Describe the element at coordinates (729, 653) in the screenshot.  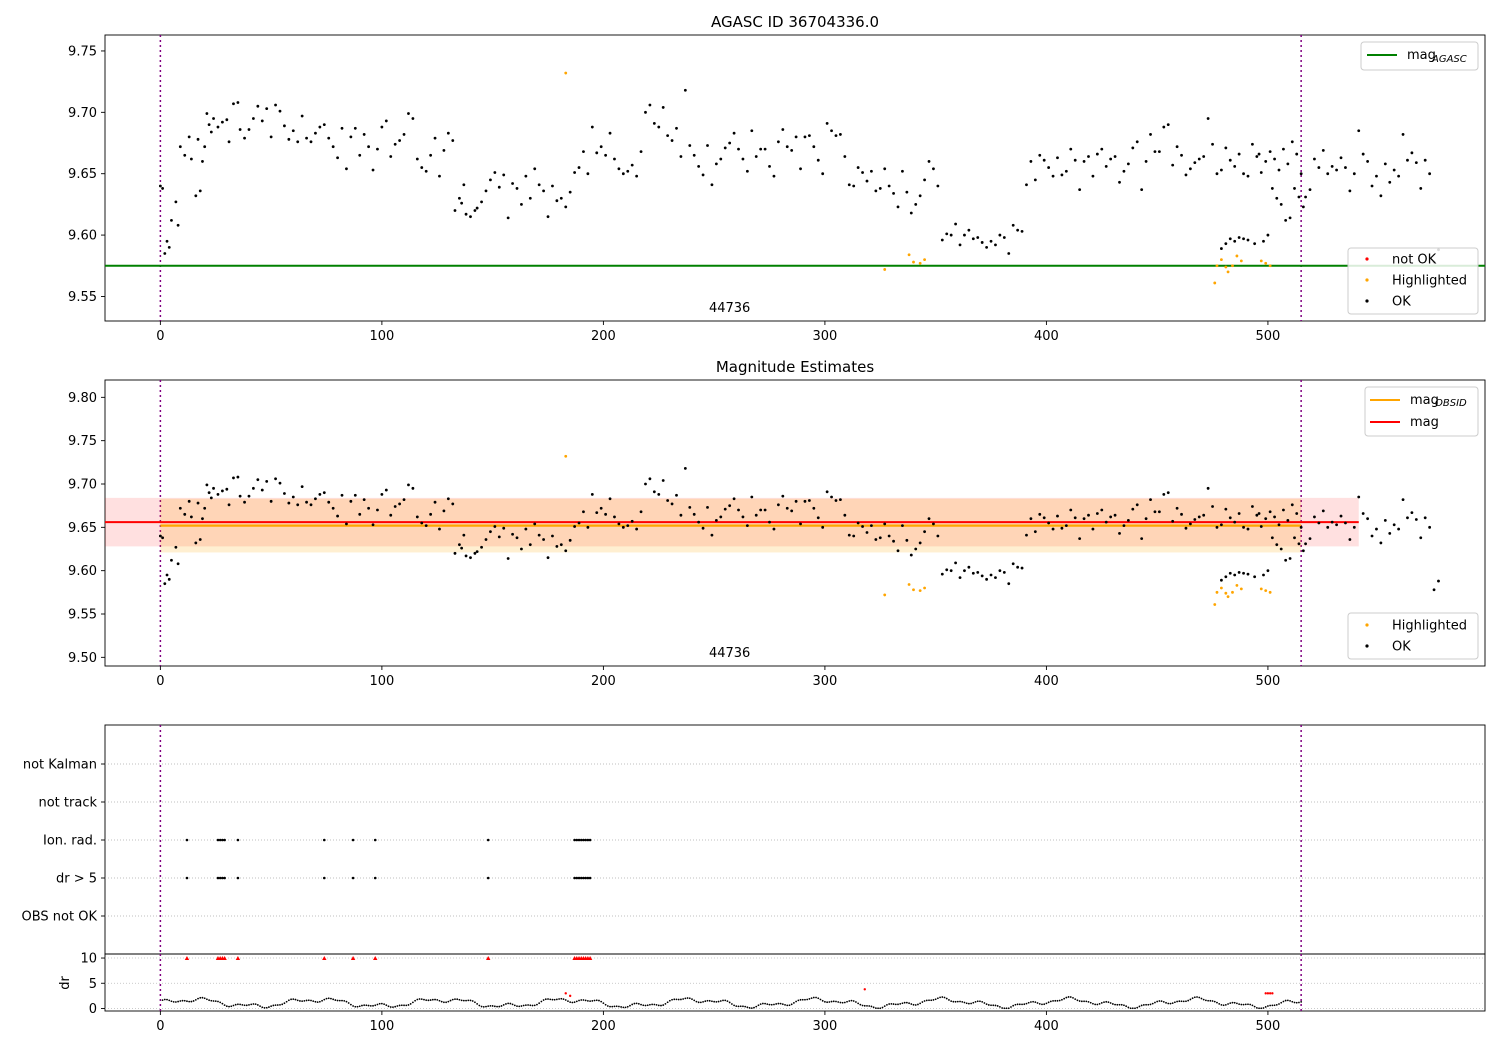
I see `obsid-label: 44736` at that location.